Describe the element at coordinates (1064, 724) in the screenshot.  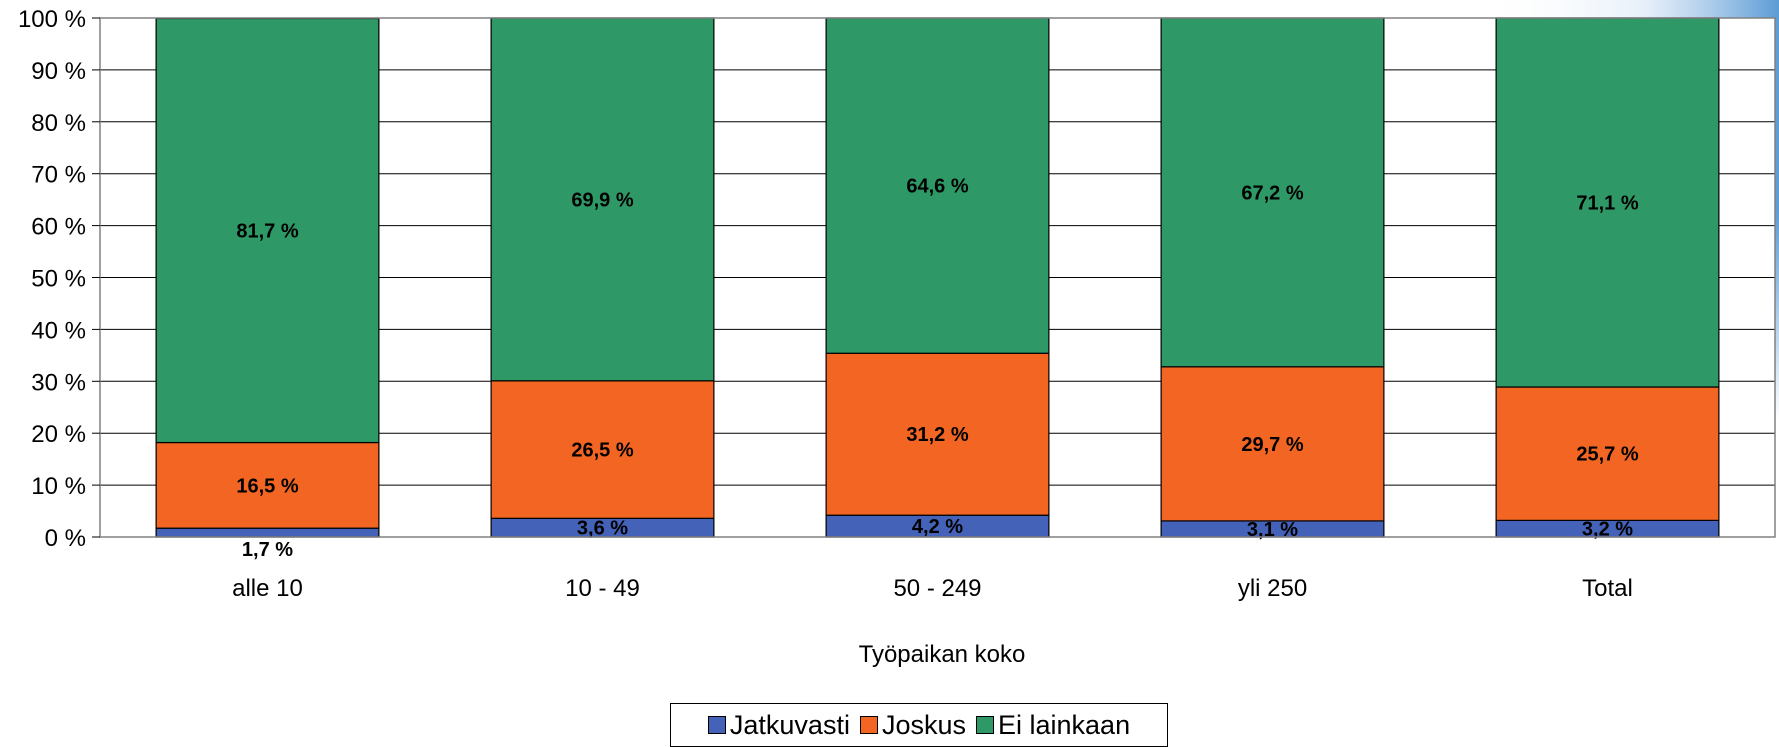
I see `legend-label-ei-lainkaan: Ei lainkaan` at that location.